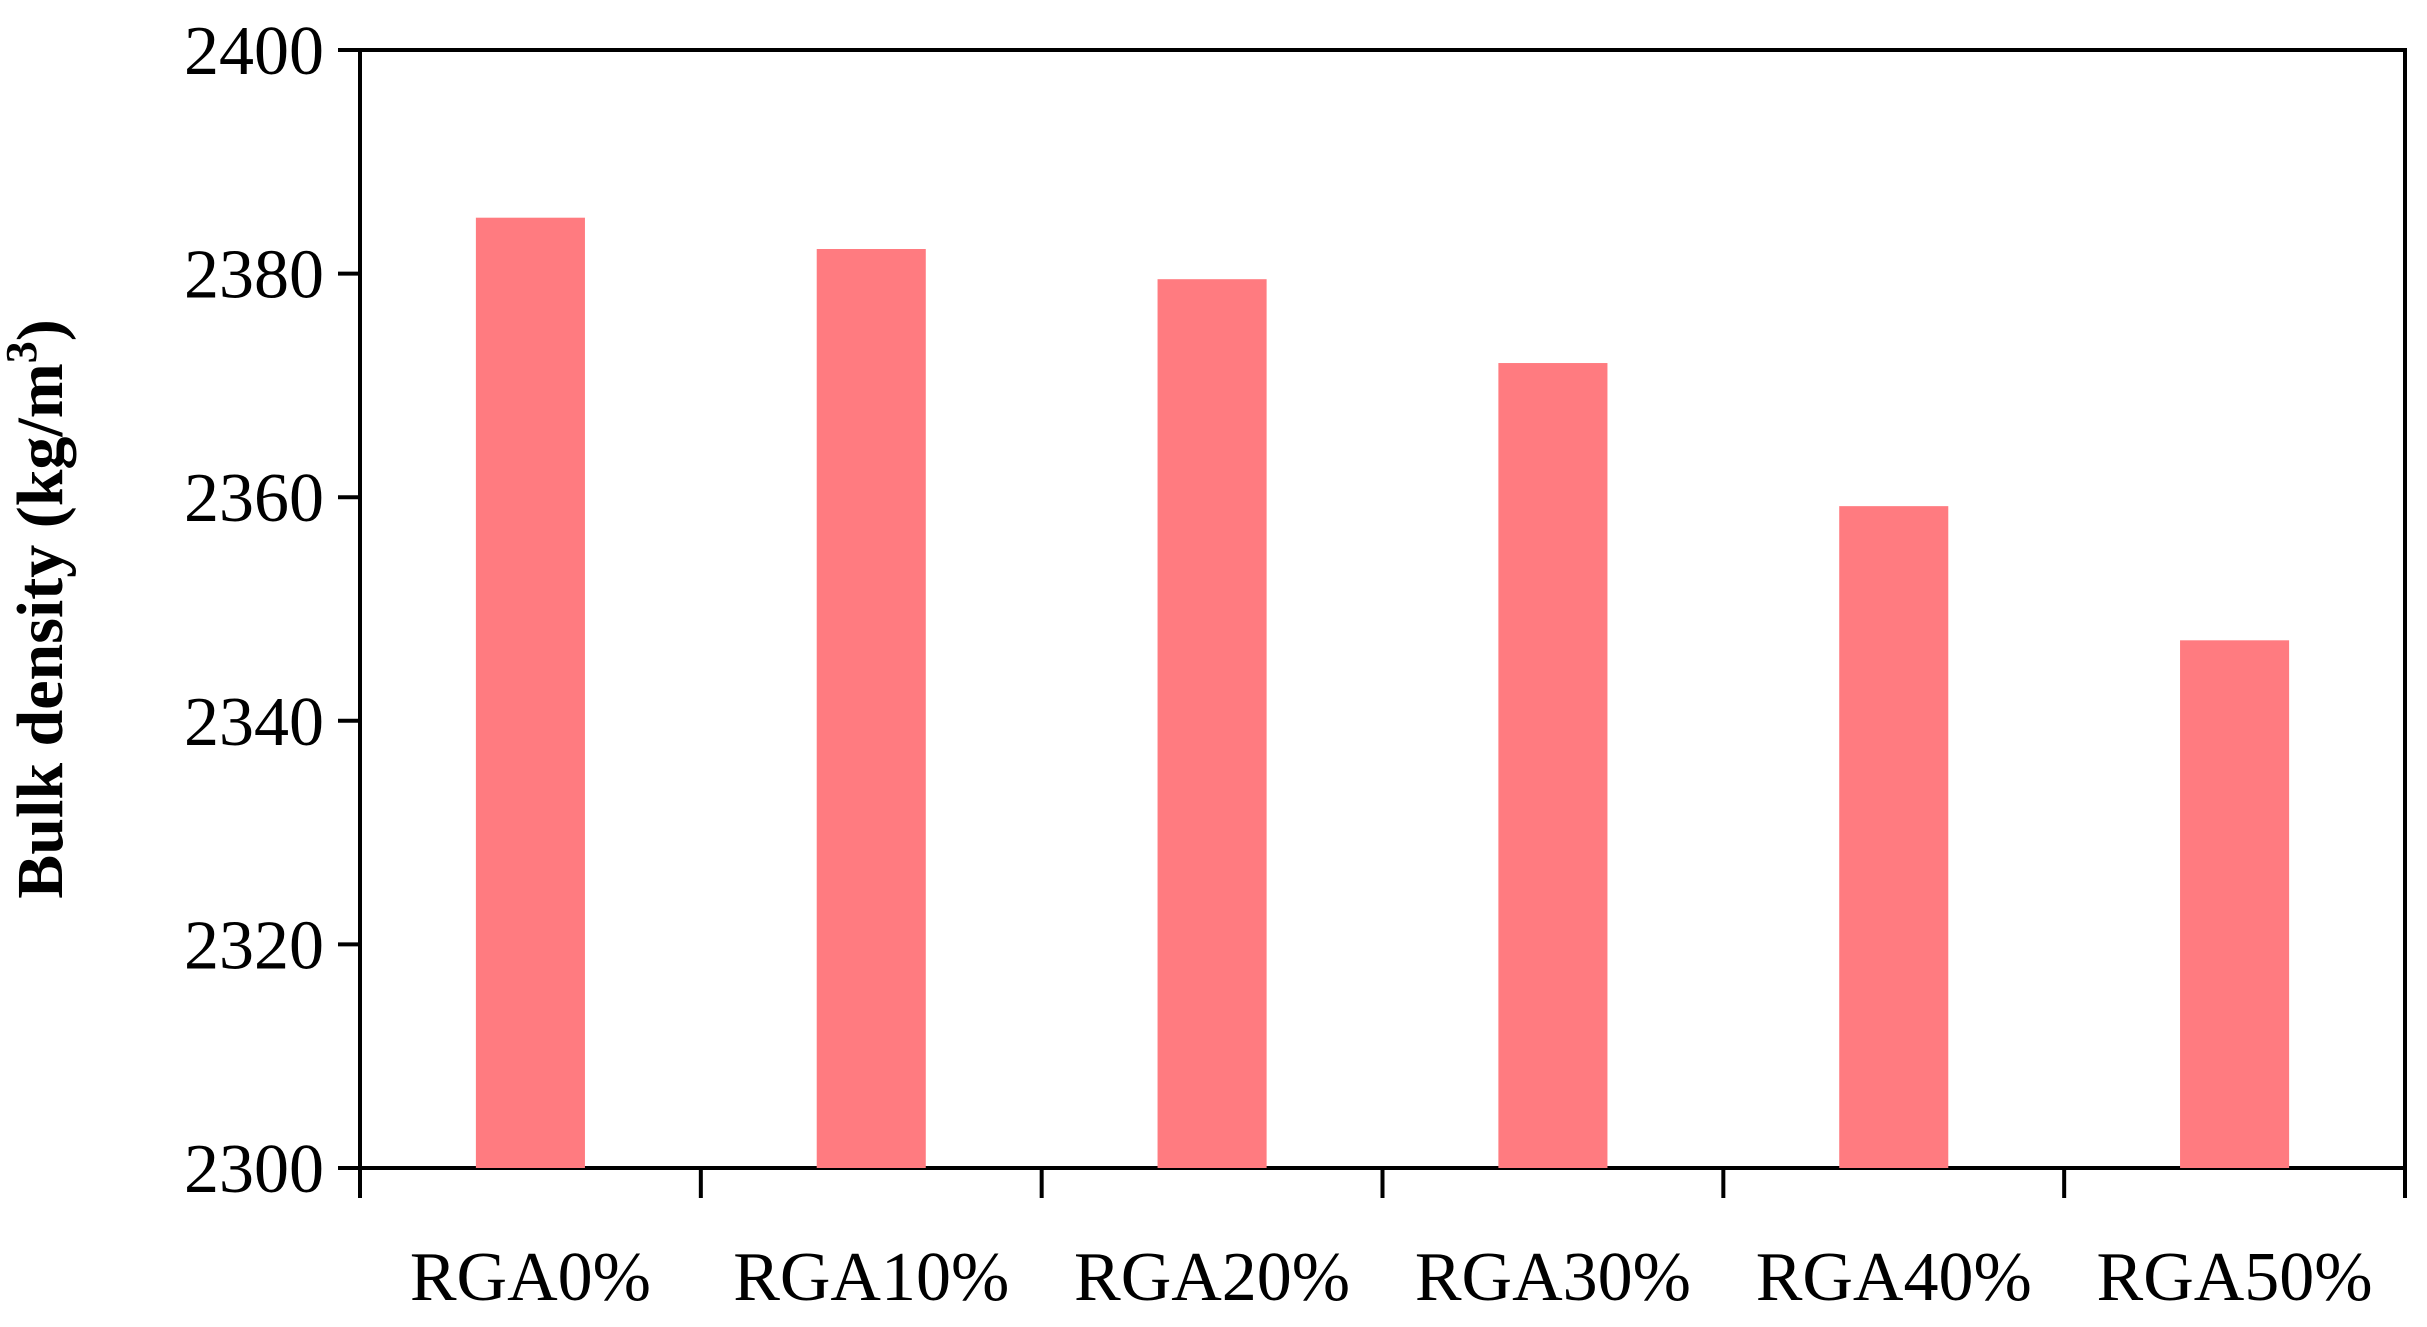 This screenshot has height=1327, width=2427. I want to click on y-tick-label: 2400, so click(254, 51).